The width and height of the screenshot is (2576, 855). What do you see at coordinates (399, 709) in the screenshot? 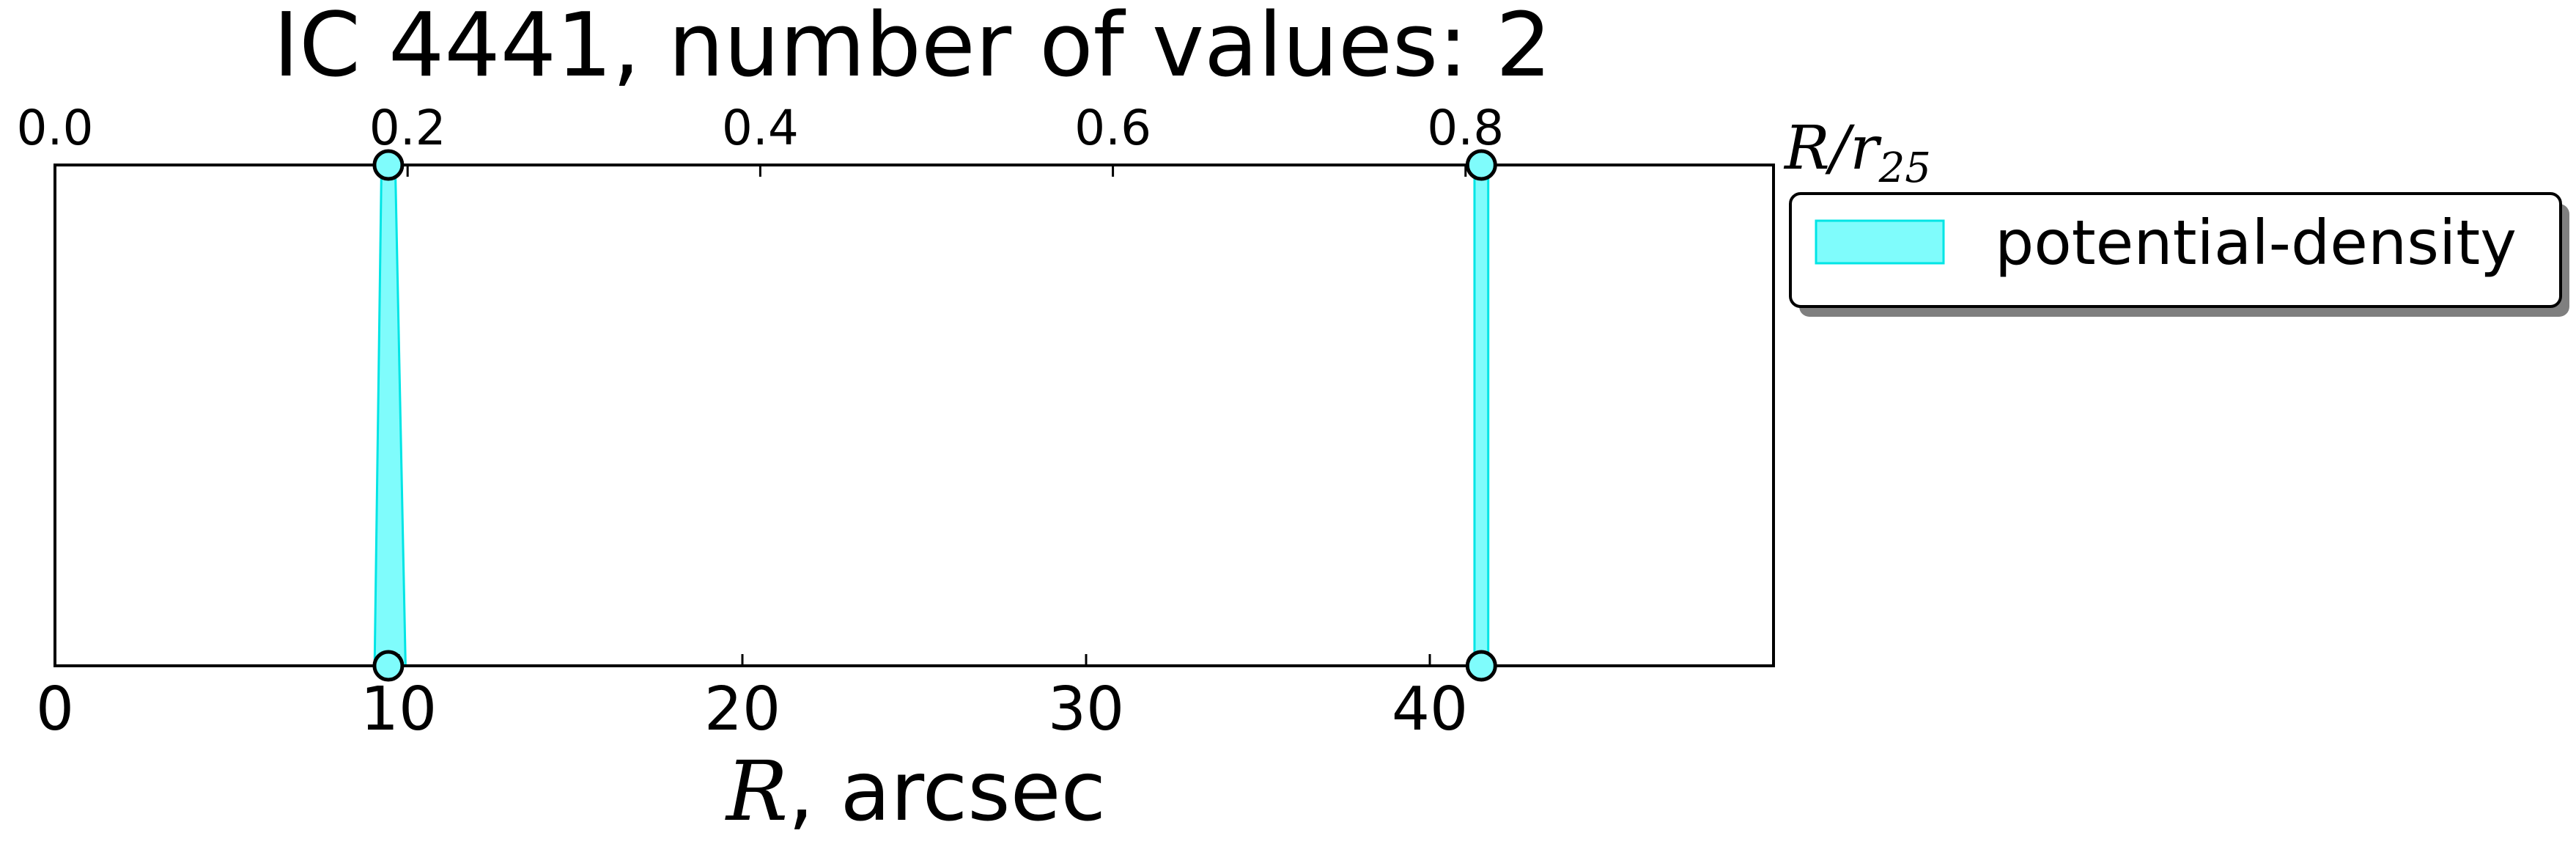
I see `x-tick-label: 10` at bounding box center [399, 709].